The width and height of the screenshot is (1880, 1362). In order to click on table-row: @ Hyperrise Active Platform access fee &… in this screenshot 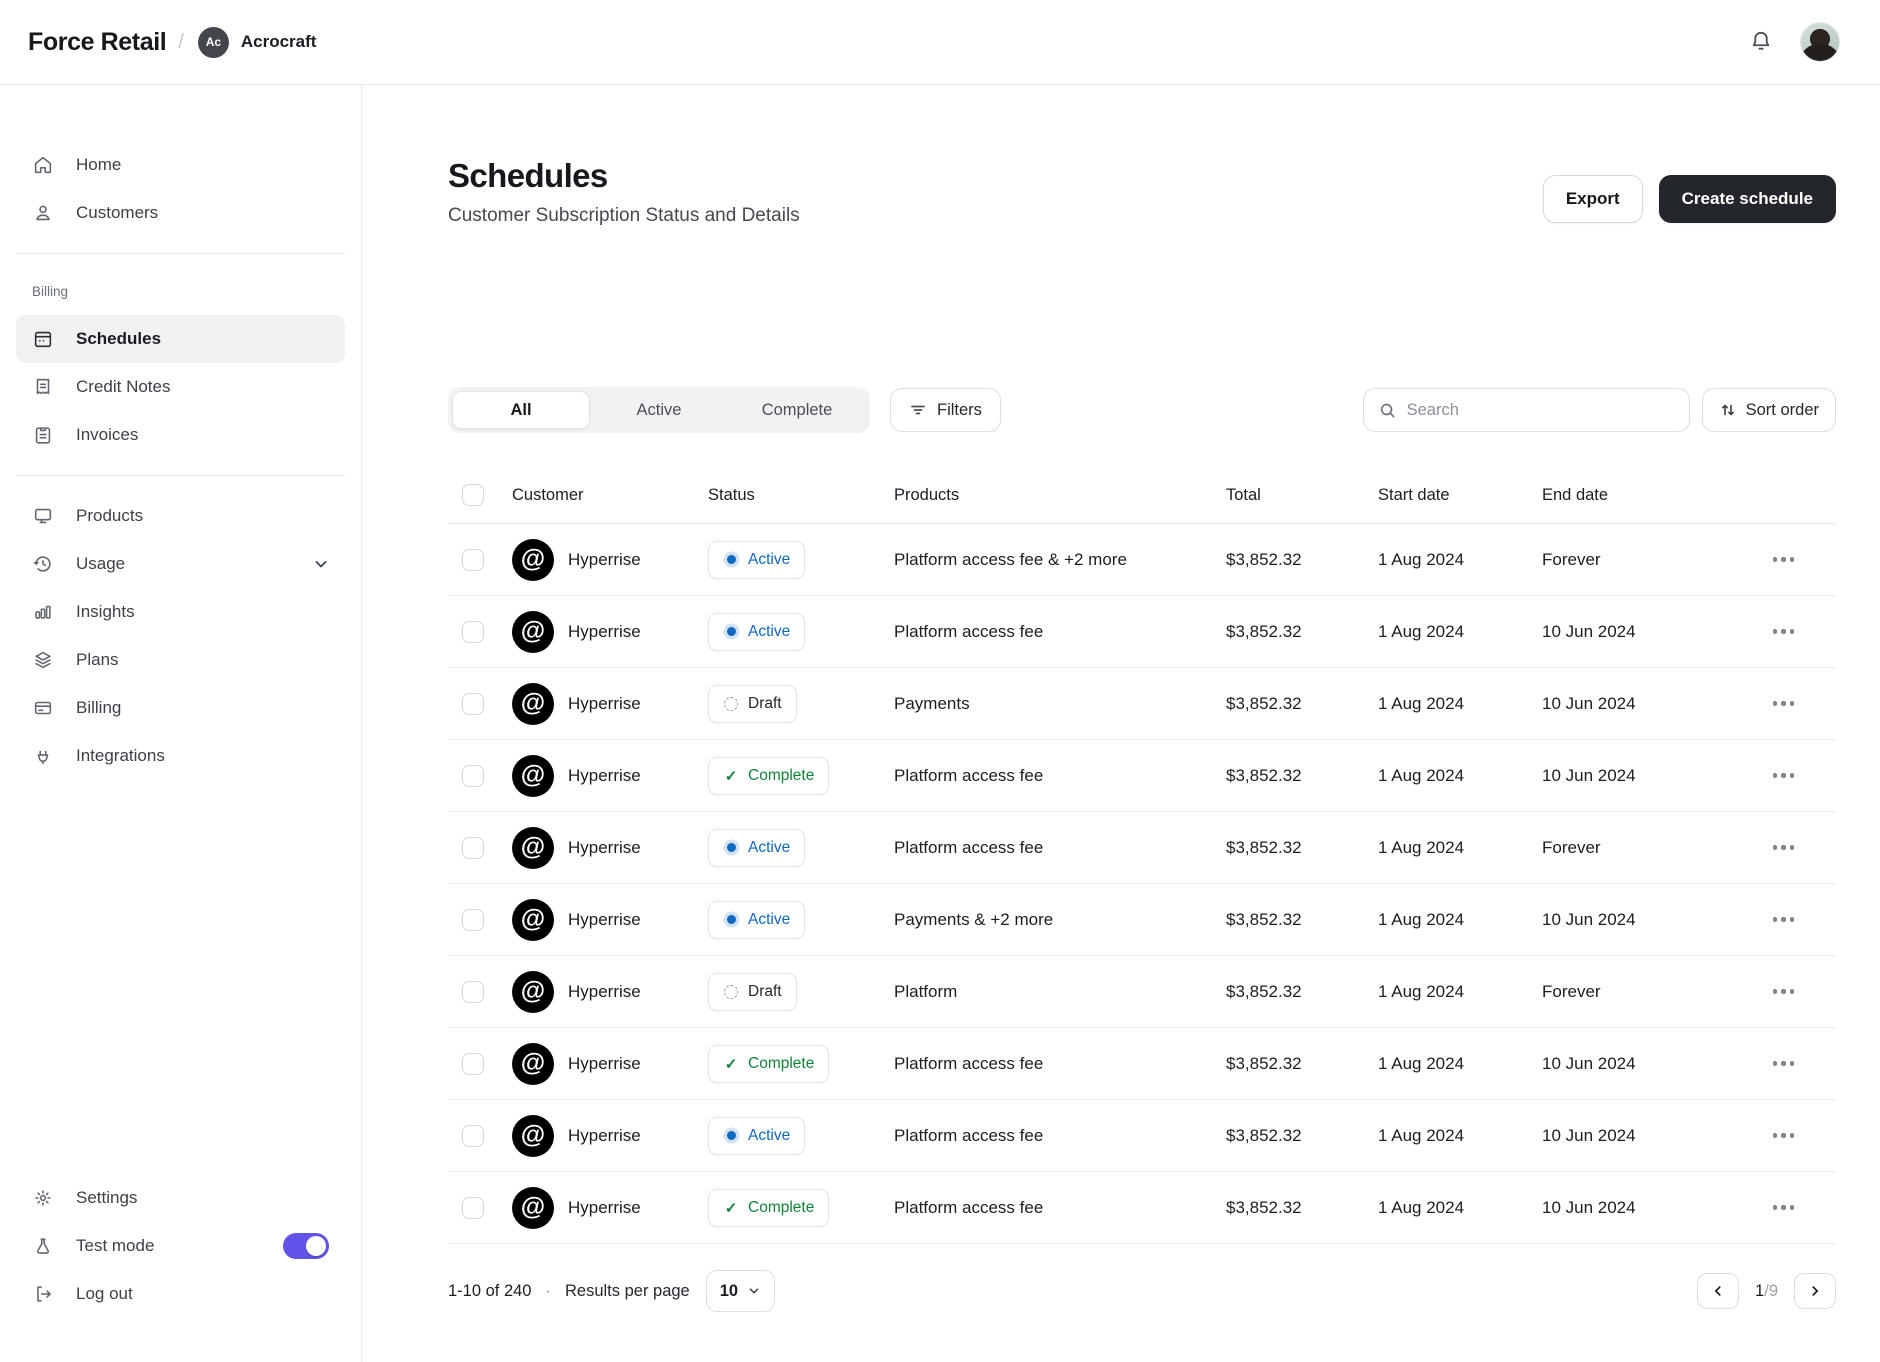, I will do `click(1142, 560)`.